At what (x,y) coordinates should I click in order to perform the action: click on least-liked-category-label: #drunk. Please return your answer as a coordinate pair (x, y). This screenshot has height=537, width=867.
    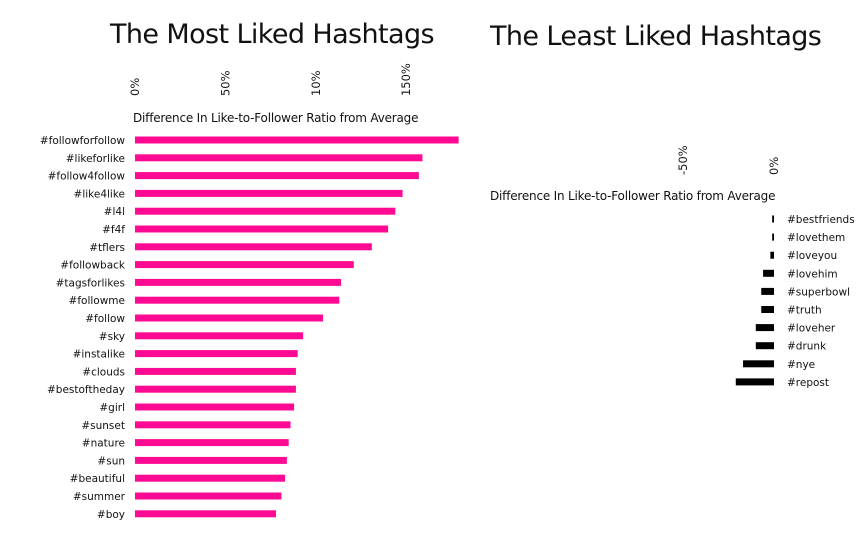
    Looking at the image, I should click on (807, 347).